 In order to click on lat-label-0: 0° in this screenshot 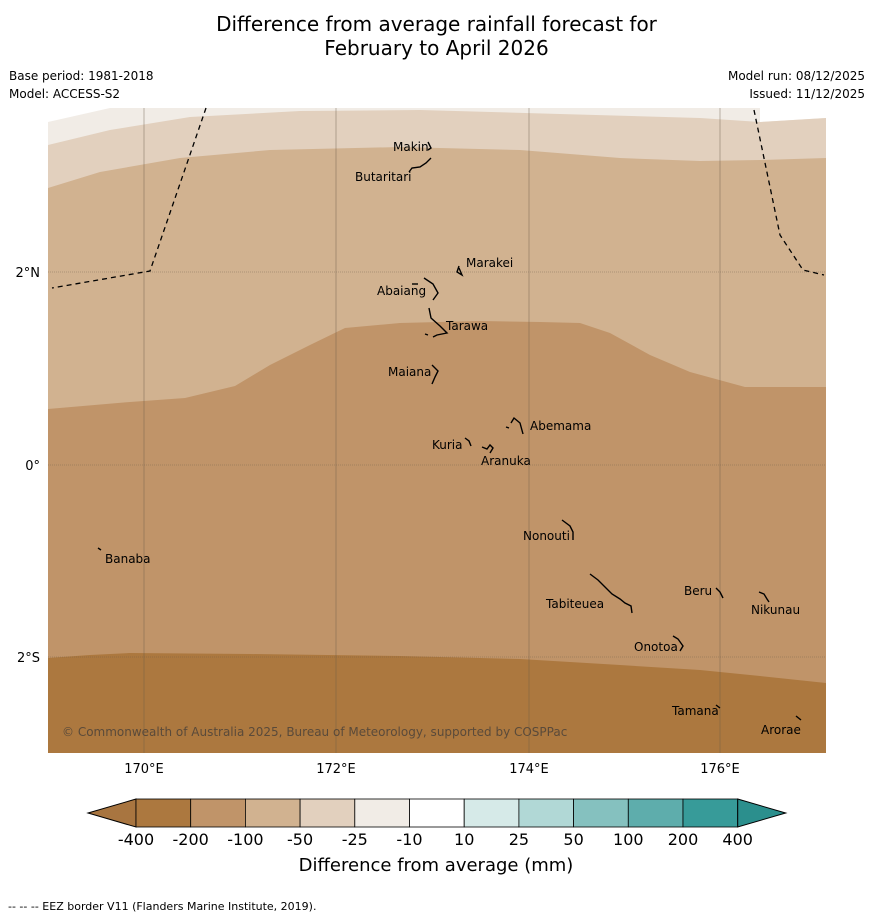, I will do `click(32, 466)`.